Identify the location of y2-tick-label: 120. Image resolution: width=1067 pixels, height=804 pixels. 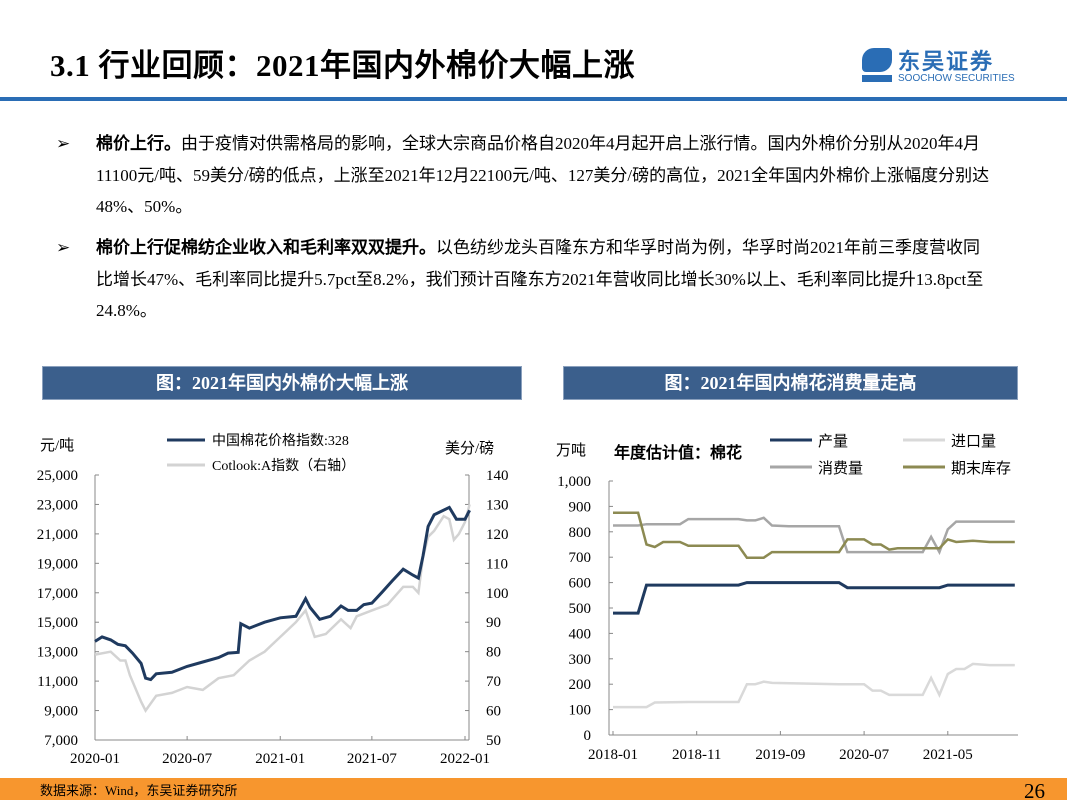
(497, 535).